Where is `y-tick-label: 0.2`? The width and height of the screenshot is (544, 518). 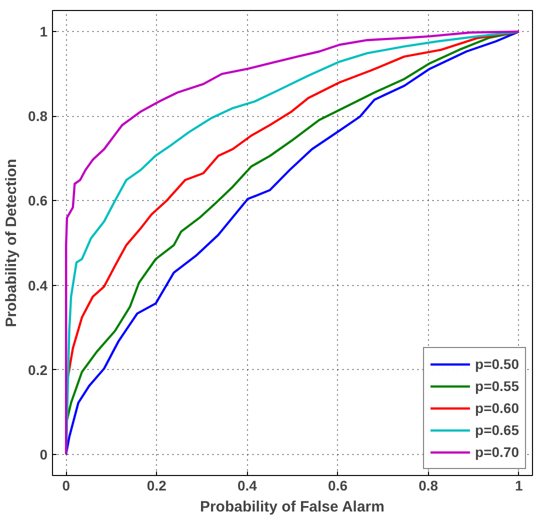
y-tick-label: 0.2 is located at coordinates (38, 370).